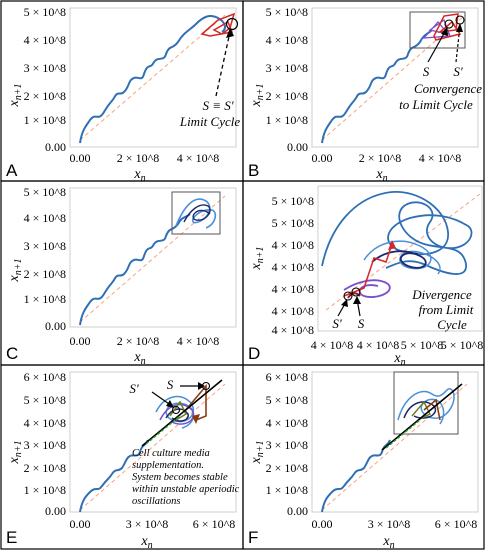 The height and width of the screenshot is (550, 485). Describe the element at coordinates (170, 404) in the screenshot. I see `panel-E-arrowhead-s-prime` at that location.